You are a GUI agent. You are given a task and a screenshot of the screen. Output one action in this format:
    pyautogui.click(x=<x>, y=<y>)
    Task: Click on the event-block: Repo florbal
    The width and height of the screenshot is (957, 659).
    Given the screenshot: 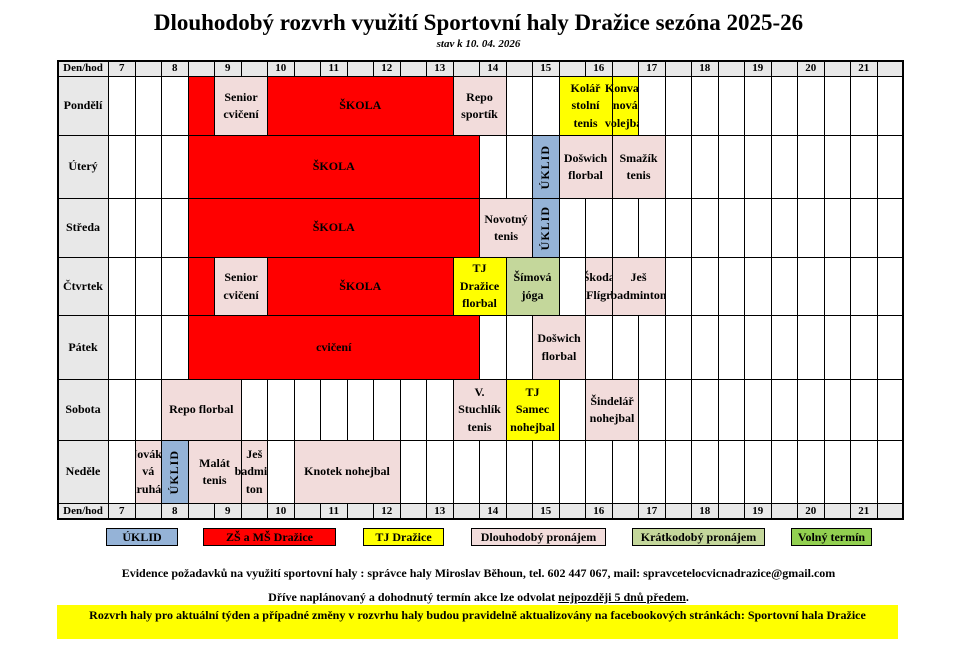 What is the action you would take?
    pyautogui.click(x=201, y=410)
    